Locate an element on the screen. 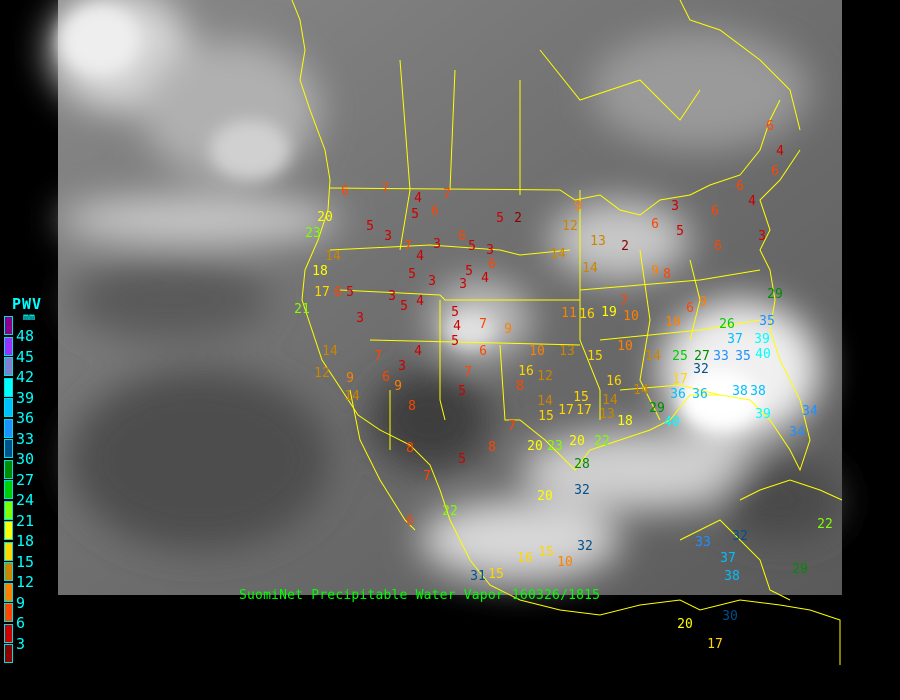 The width and height of the screenshot is (900, 700). legend-tick: 12 is located at coordinates (25, 582).